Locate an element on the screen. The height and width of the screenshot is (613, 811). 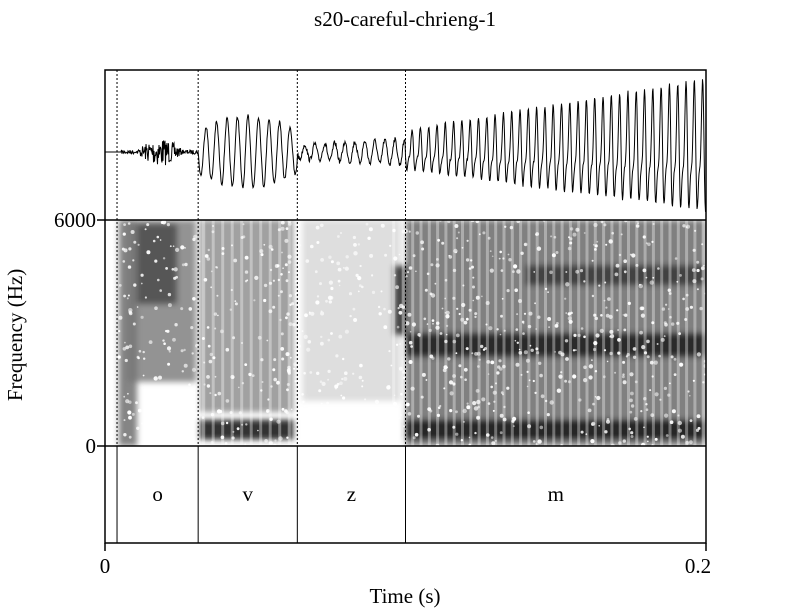
spectrogram-shade is located at coordinates (247, 316).